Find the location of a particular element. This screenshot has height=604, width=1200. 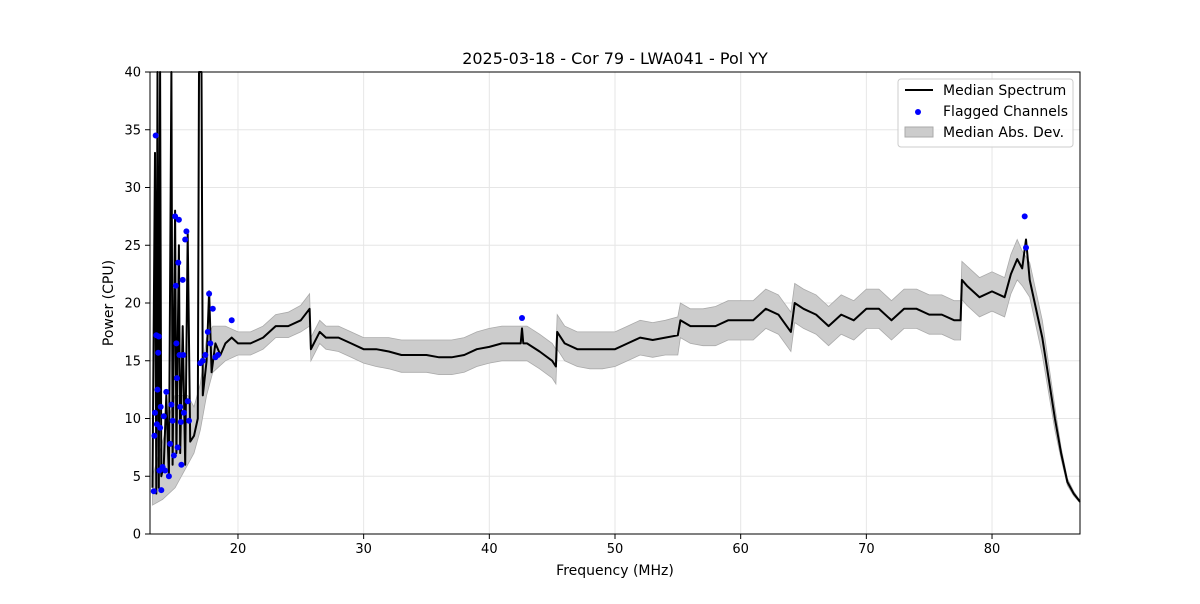

x-axis: 20 30 40 50 60 70 80 is located at coordinates (615, 545).